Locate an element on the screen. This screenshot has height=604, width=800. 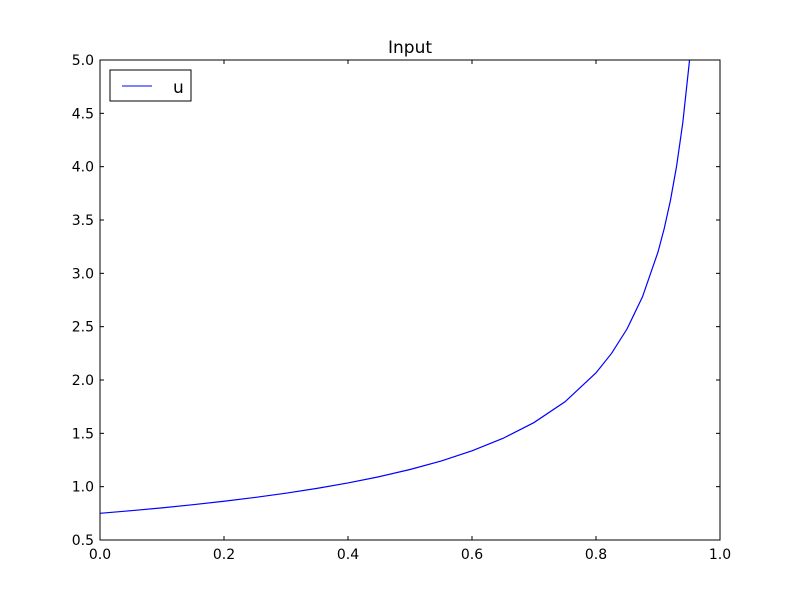
legend: u is located at coordinates (150, 85).